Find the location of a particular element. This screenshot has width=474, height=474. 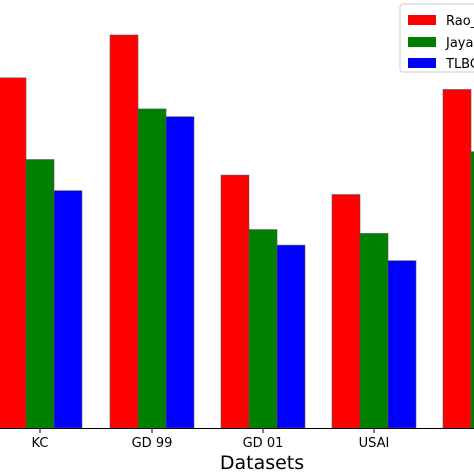

x-tick-label-0: KC is located at coordinates (40, 443).